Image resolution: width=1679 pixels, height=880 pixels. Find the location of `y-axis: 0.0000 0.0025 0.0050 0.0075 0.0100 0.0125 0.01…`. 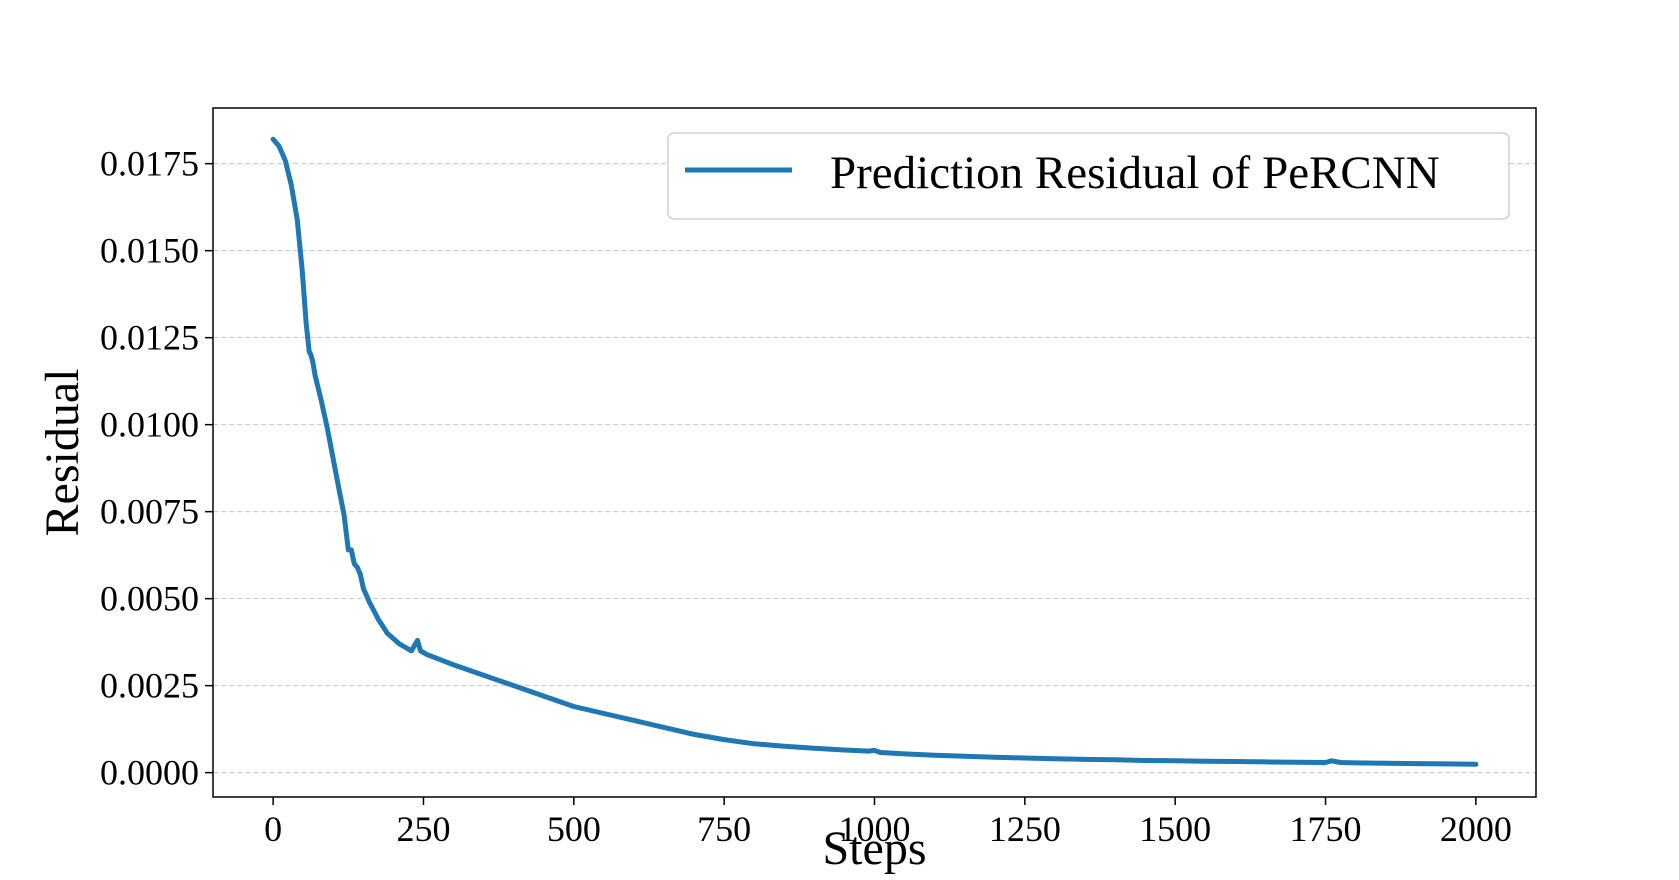

y-axis: 0.0000 0.0025 0.0050 0.0075 0.0100 0.0125 0.01… is located at coordinates (156, 468).